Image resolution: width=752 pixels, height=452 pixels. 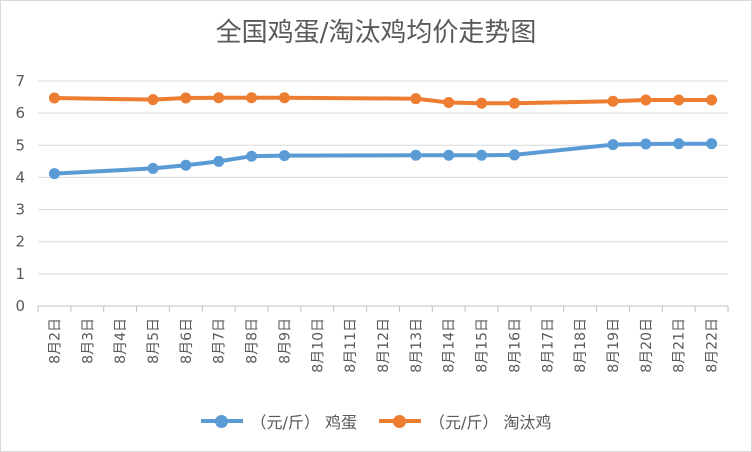 I want to click on legend-item-egg: （元/斤） 鸡蛋, so click(x=278, y=421).